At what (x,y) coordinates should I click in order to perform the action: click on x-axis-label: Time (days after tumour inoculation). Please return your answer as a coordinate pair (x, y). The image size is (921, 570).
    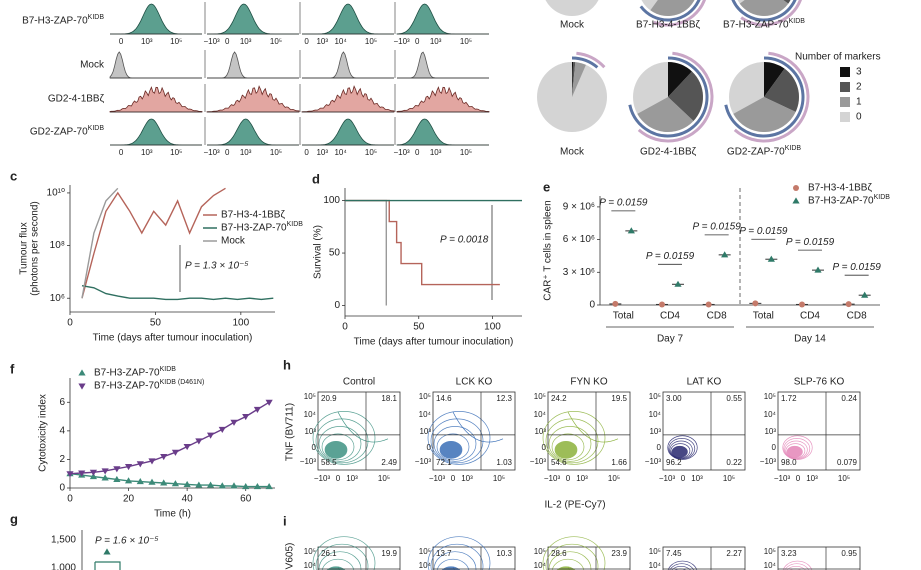
    Looking at the image, I should click on (173, 338).